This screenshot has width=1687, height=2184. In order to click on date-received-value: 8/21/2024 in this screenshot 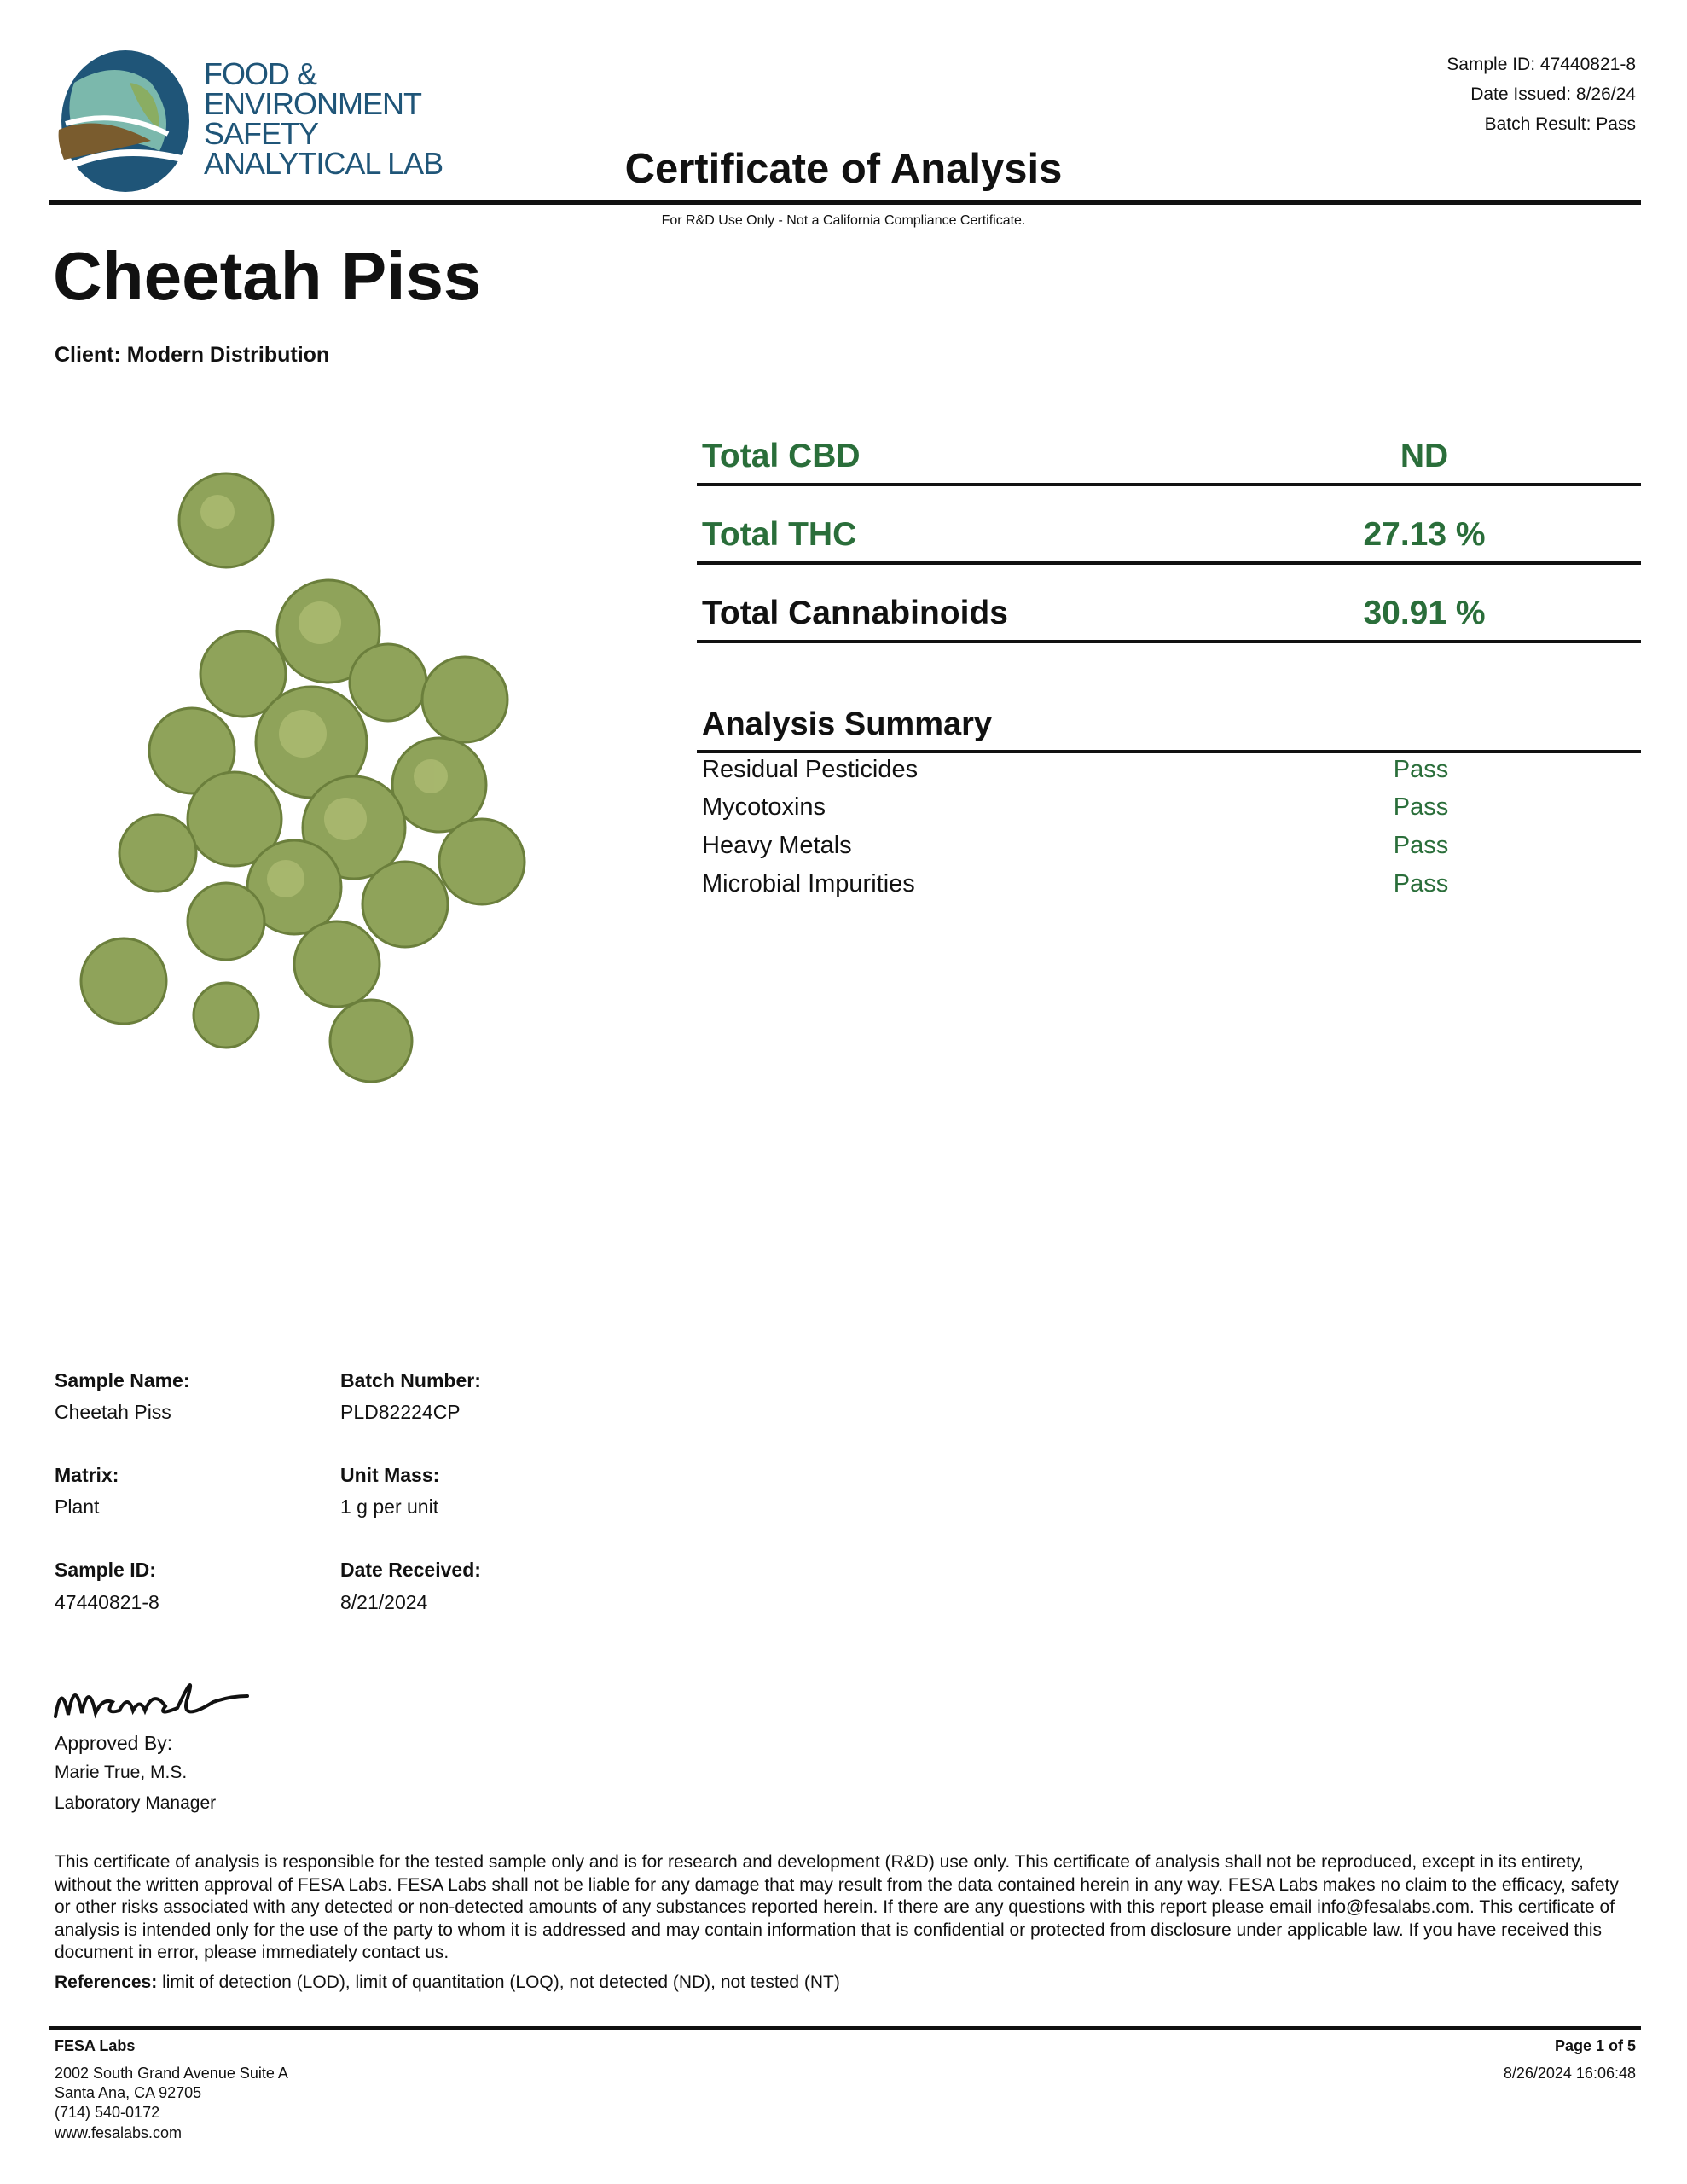, I will do `click(384, 1602)`.